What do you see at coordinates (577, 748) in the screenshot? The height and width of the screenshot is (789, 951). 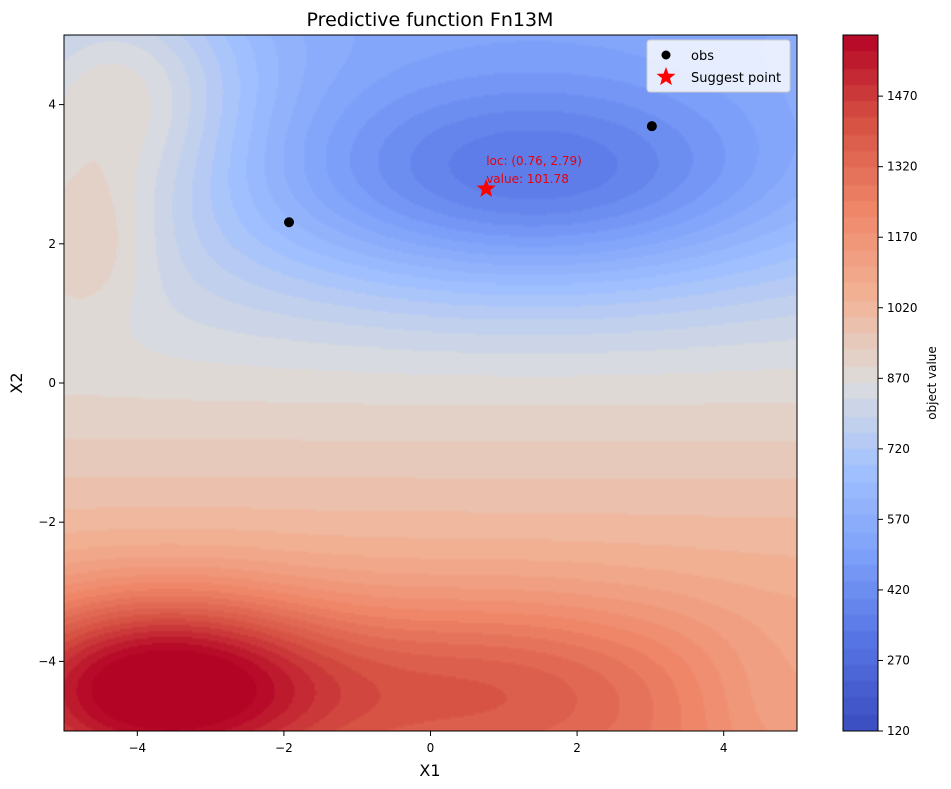 I see `x-tick-label: 2` at bounding box center [577, 748].